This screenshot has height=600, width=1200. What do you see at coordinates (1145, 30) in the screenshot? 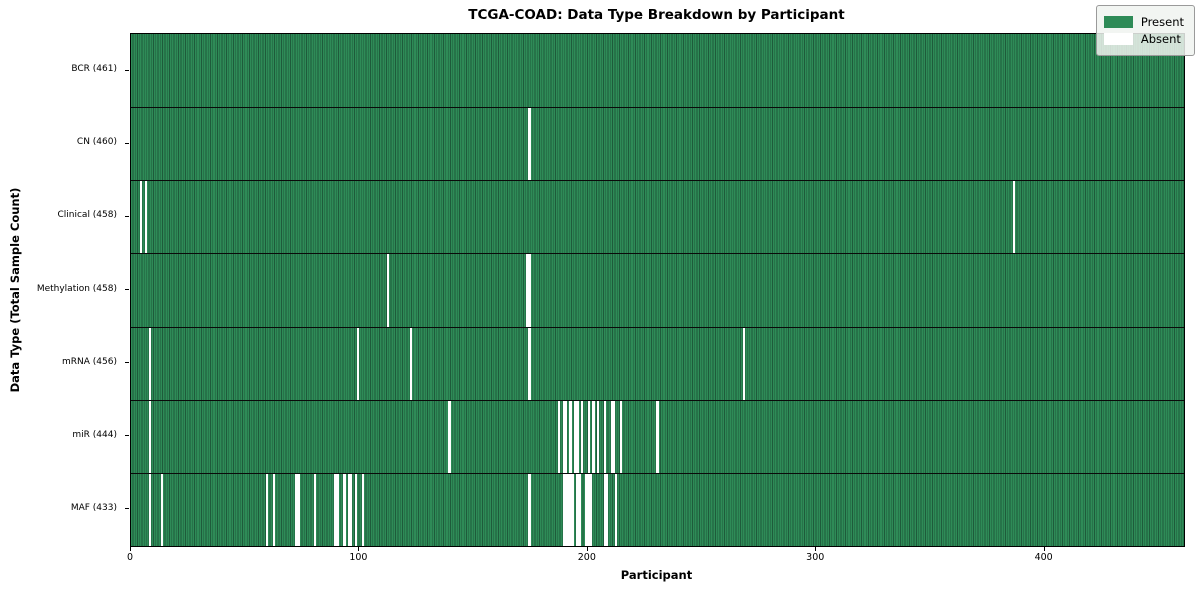
I see `legend: Present Absent` at bounding box center [1145, 30].